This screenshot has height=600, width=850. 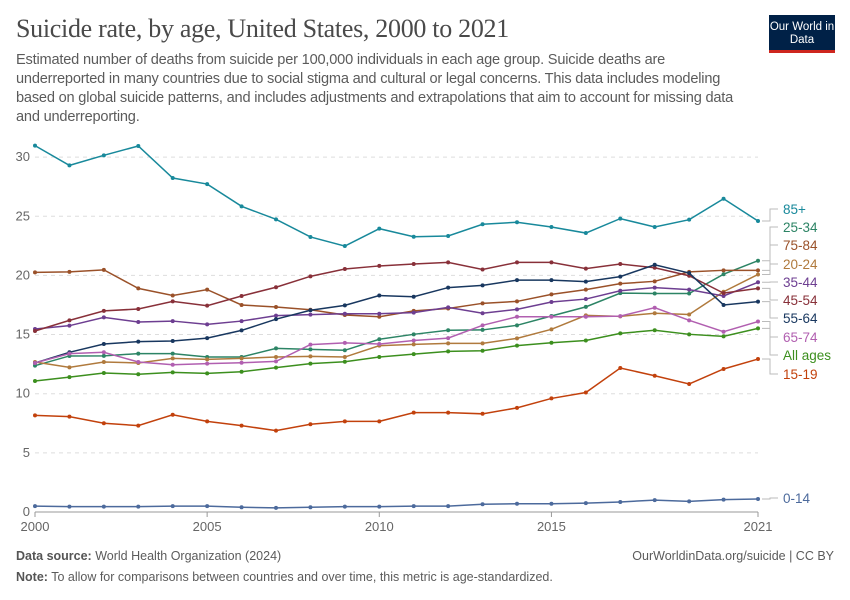 What do you see at coordinates (23, 334) in the screenshot?
I see `y-tick-label: 15` at bounding box center [23, 334].